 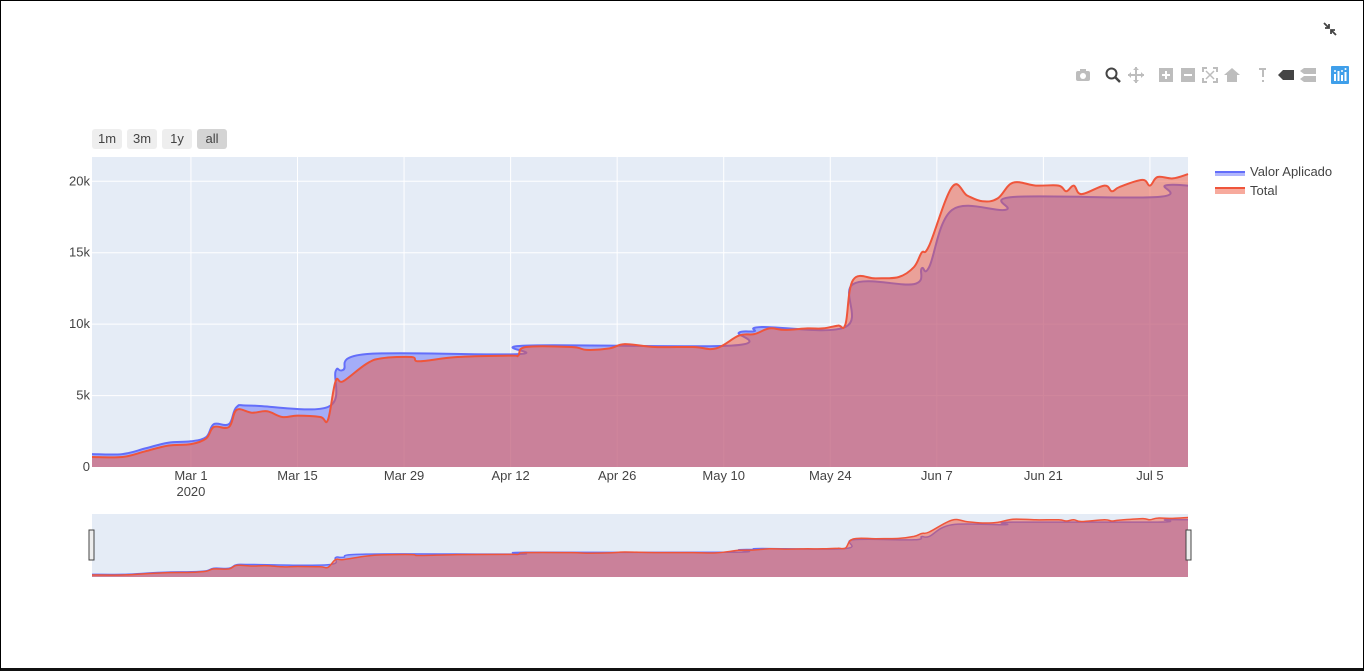 What do you see at coordinates (79, 180) in the screenshot?
I see `y-tick-label: 20k` at bounding box center [79, 180].